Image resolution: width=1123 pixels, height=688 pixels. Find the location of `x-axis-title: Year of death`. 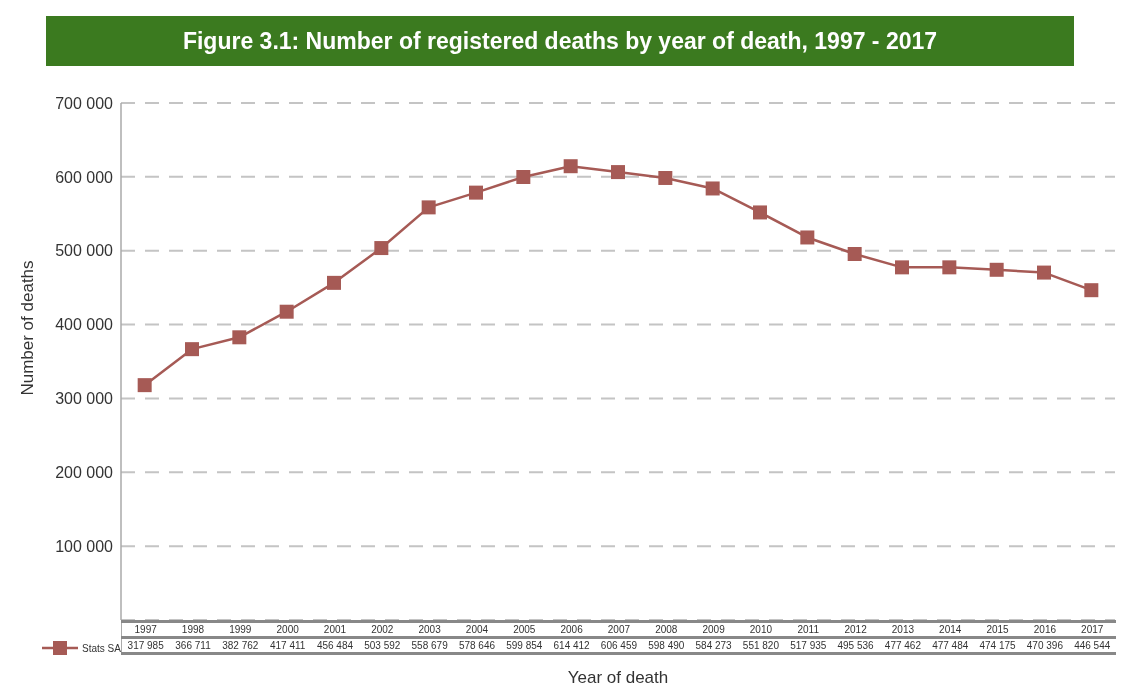

x-axis-title: Year of death is located at coordinates (618, 678).